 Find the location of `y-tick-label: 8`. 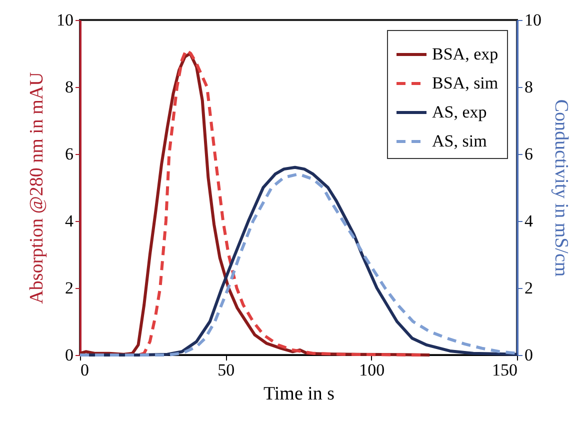

y-tick-label: 8 is located at coordinates (69, 87).